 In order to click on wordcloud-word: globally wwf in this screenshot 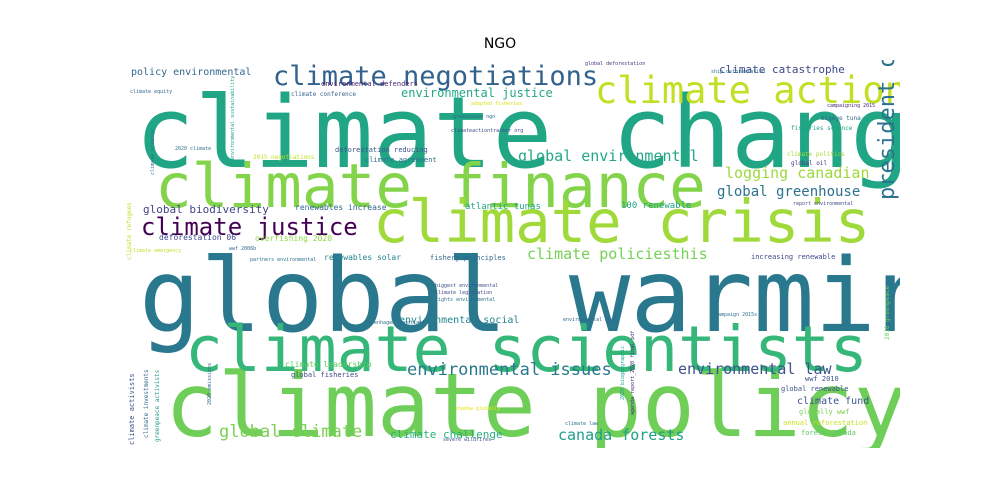, I will do `click(824, 412)`.